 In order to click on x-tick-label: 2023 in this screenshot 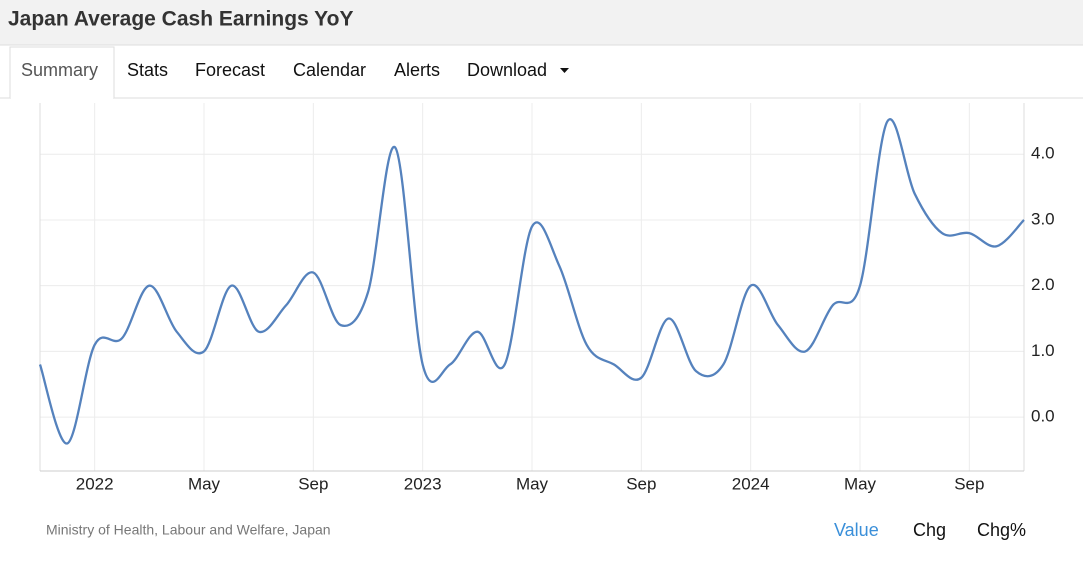, I will do `click(423, 483)`.